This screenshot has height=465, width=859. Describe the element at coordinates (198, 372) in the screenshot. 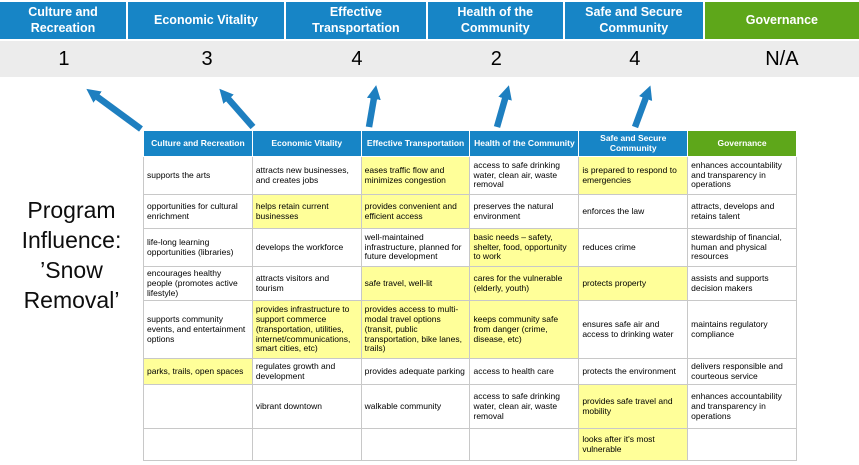

I see `matrix-cell-6-1: parks, trails, open spaces` at that location.